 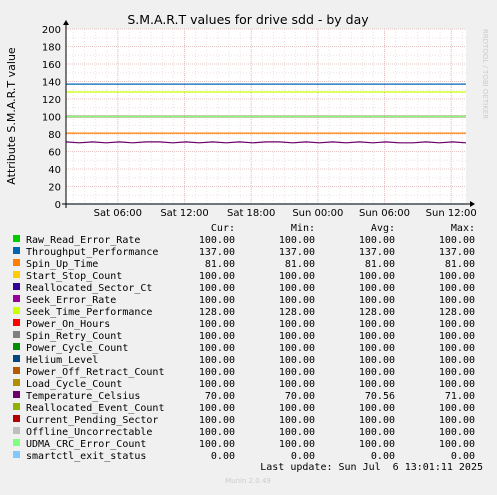 I want to click on legend-value-max: 81.00, so click(x=460, y=264).